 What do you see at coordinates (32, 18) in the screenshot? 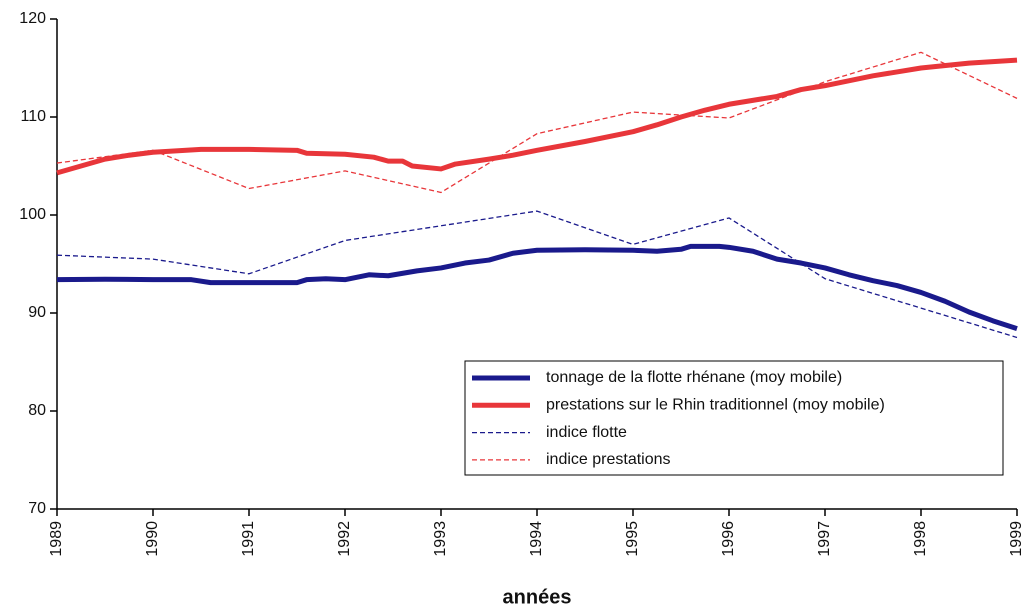
I see `y-tick-label: 120` at bounding box center [32, 18].